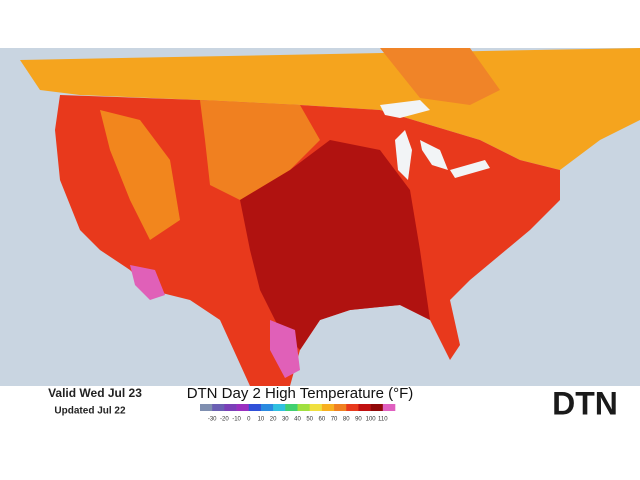  What do you see at coordinates (212, 420) in the screenshot?
I see `legend-tick-label: -30` at bounding box center [212, 420].